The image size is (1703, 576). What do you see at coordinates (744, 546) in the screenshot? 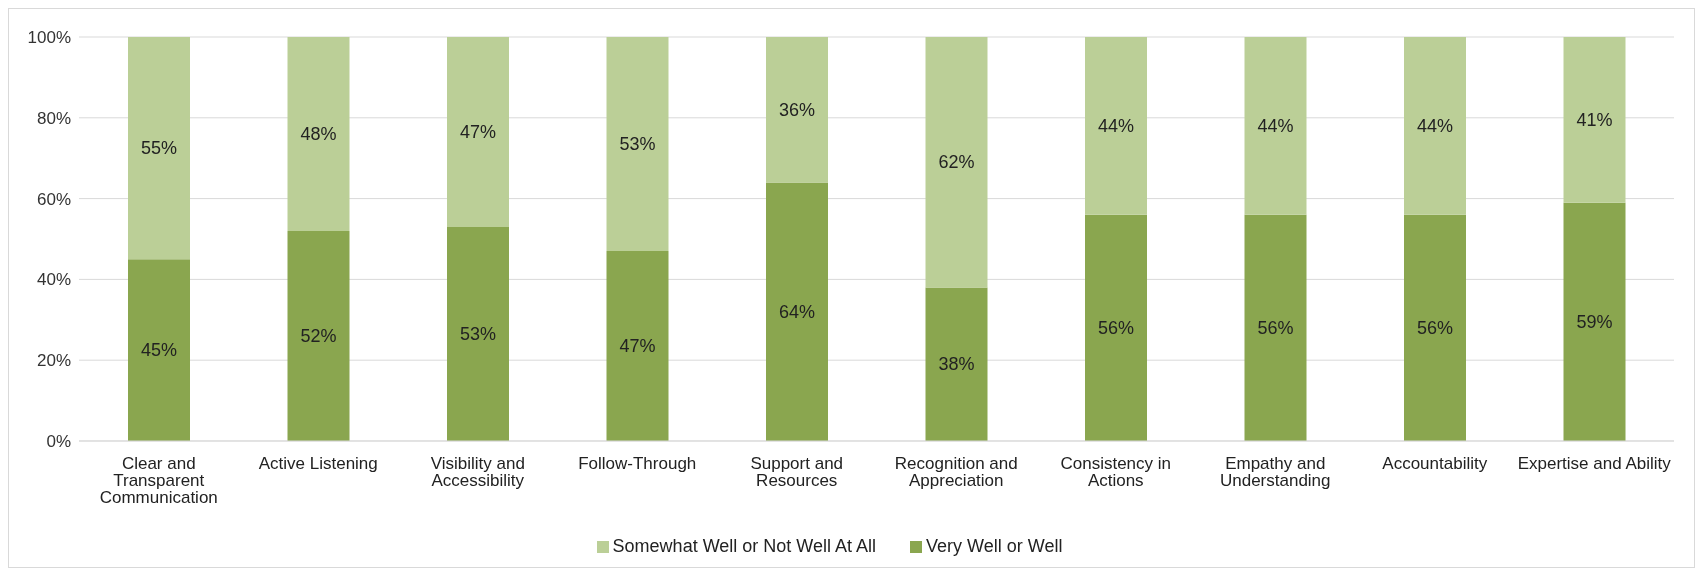
I see `legend-label: Somewhat Well or Not Well At All` at bounding box center [744, 546].